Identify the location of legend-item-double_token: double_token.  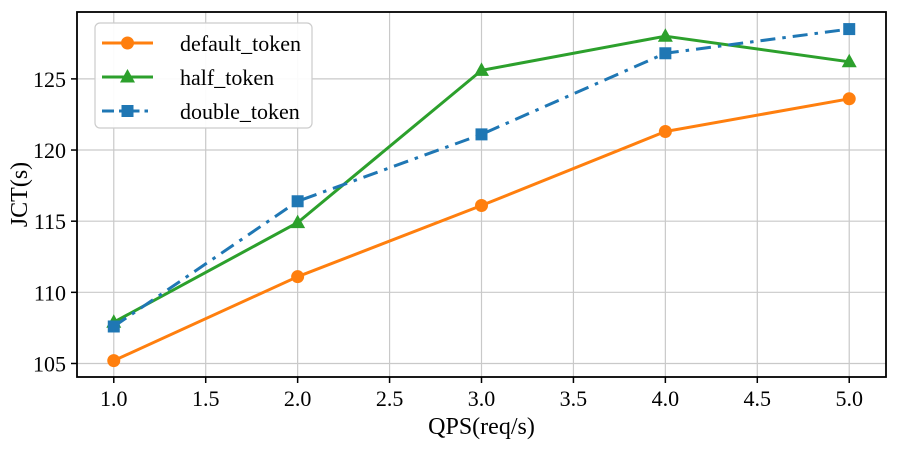
(201, 111).